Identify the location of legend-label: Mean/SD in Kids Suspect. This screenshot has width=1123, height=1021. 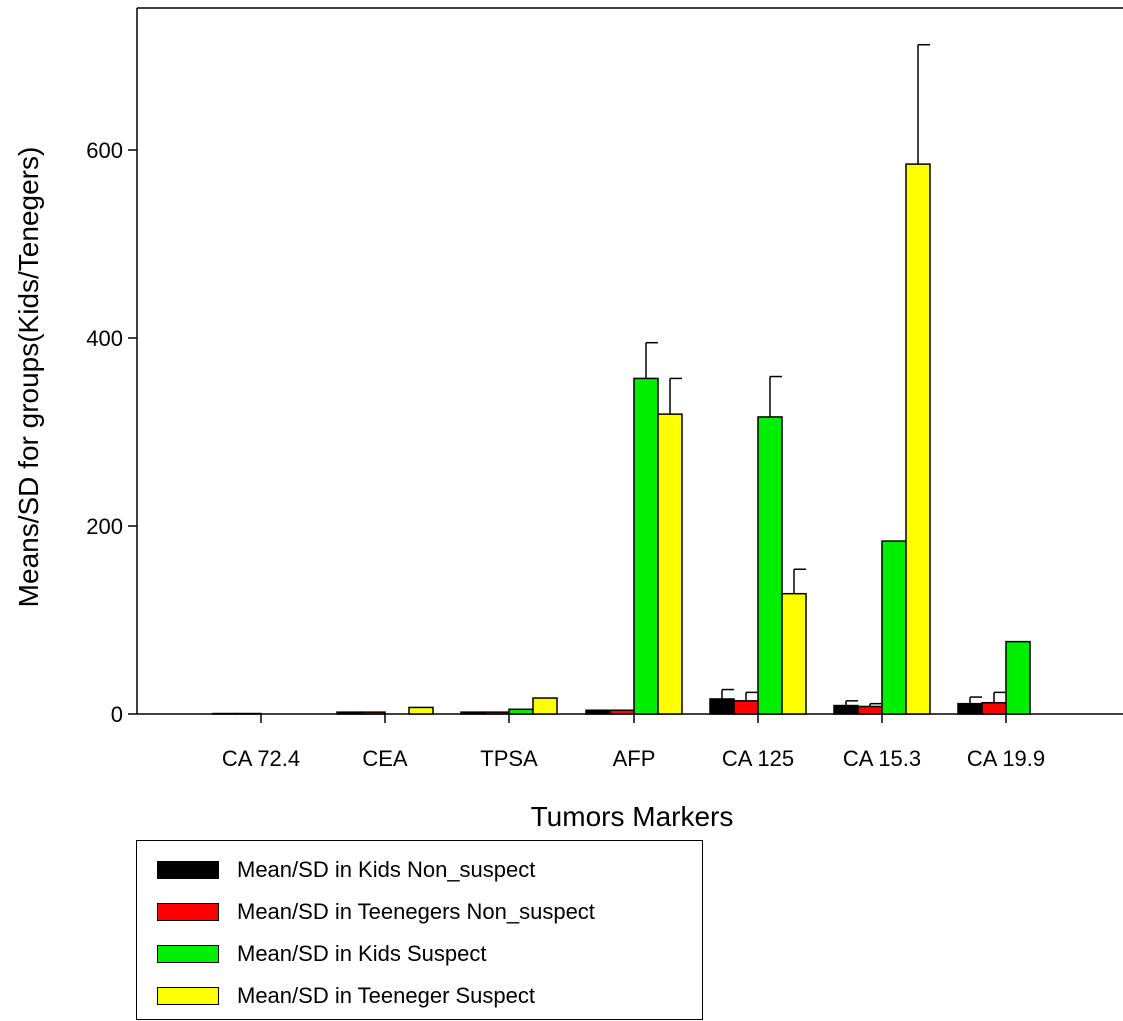
(362, 953).